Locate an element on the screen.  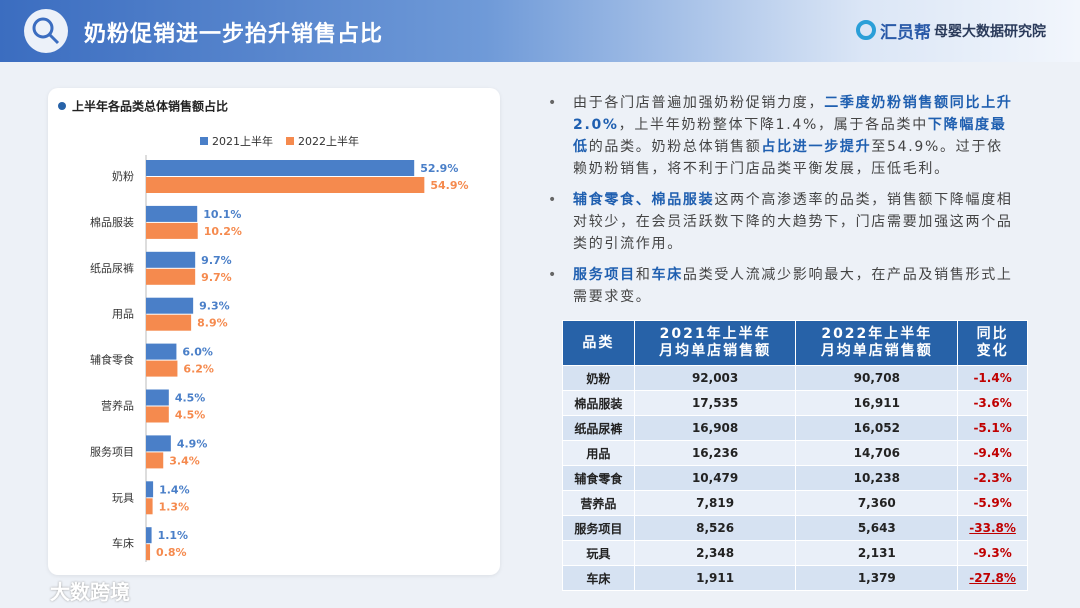
bullet-emphasis: 车床 is located at coordinates (667, 275).